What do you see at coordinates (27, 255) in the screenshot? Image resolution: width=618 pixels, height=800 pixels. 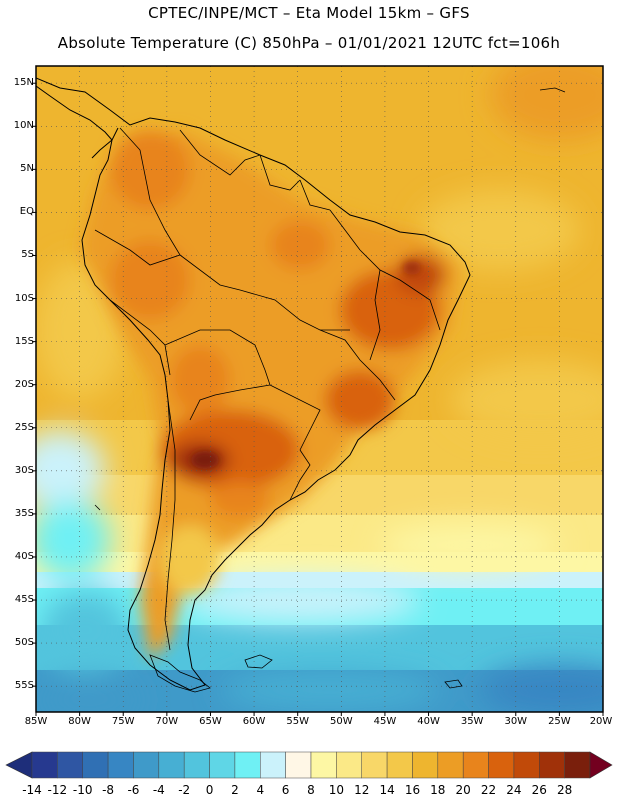 I see `latitude-label: 5S` at bounding box center [27, 255].